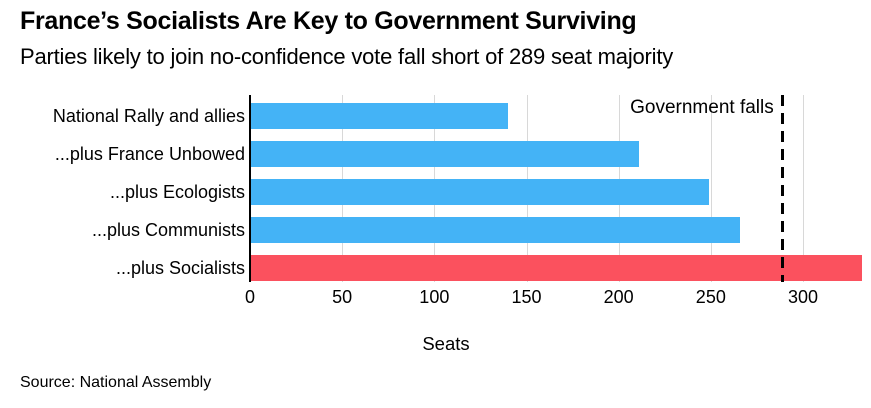 This screenshot has height=408, width=871. I want to click on x-tick-0: 0, so click(250, 297).